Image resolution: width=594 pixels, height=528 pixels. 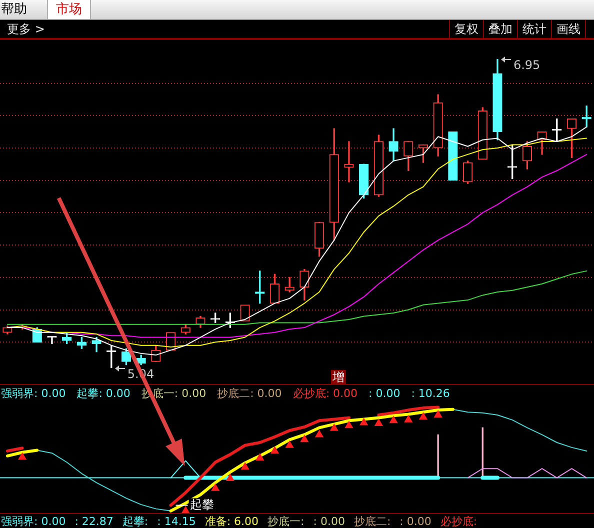 I want to click on text: 抄底一:, so click(x=286, y=521).